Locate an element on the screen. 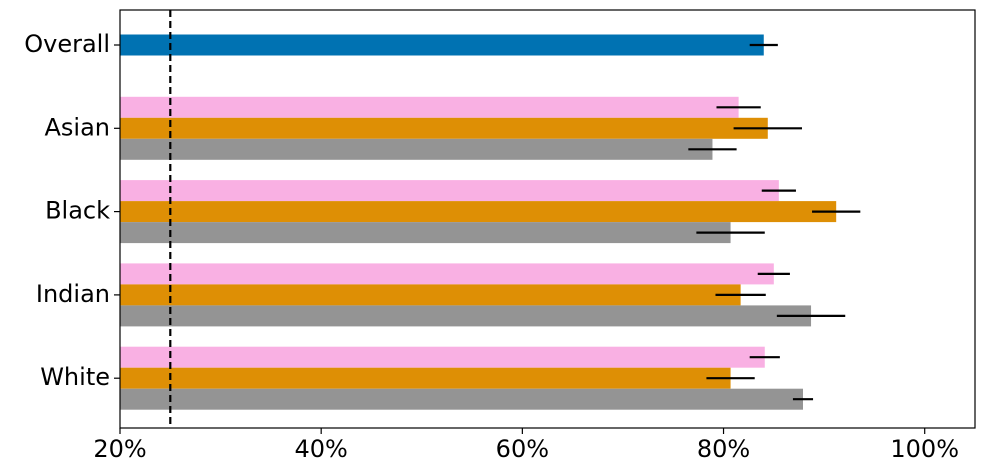 This screenshot has height=476, width=986. y-tick-label: Indian is located at coordinates (73, 294).